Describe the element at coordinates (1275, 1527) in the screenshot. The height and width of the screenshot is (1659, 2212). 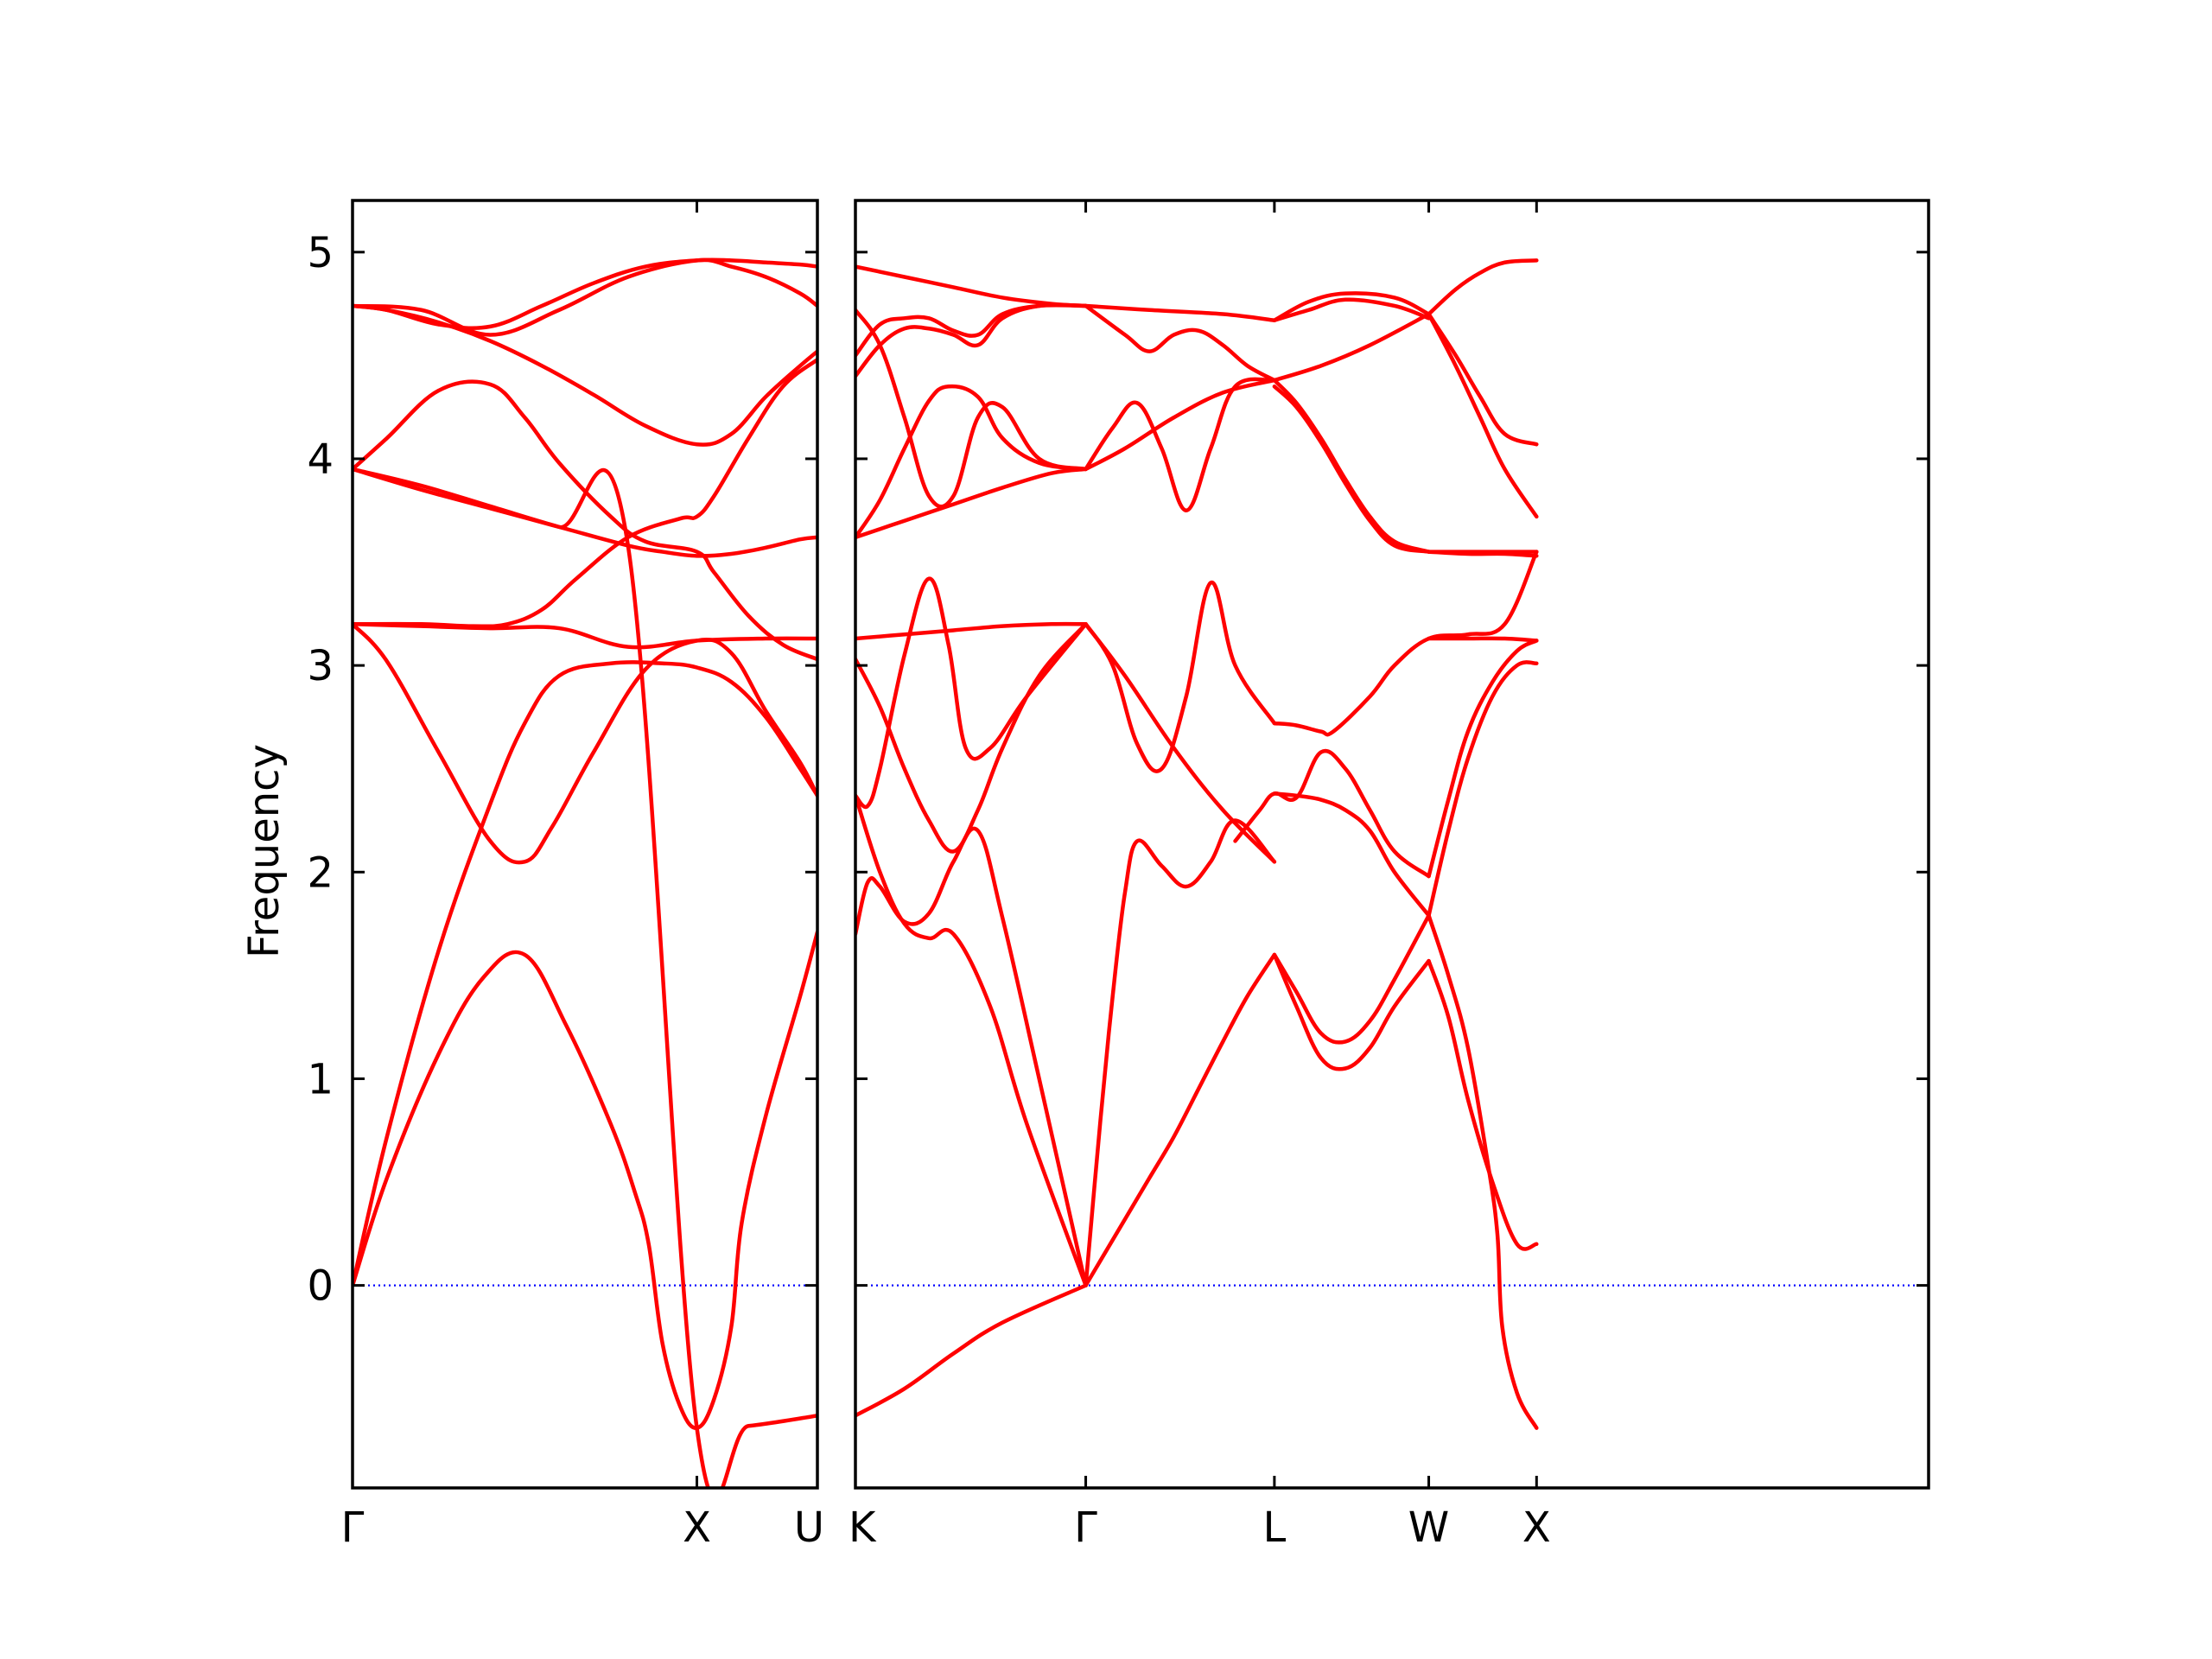
I see `x-tick-label: L` at that location.